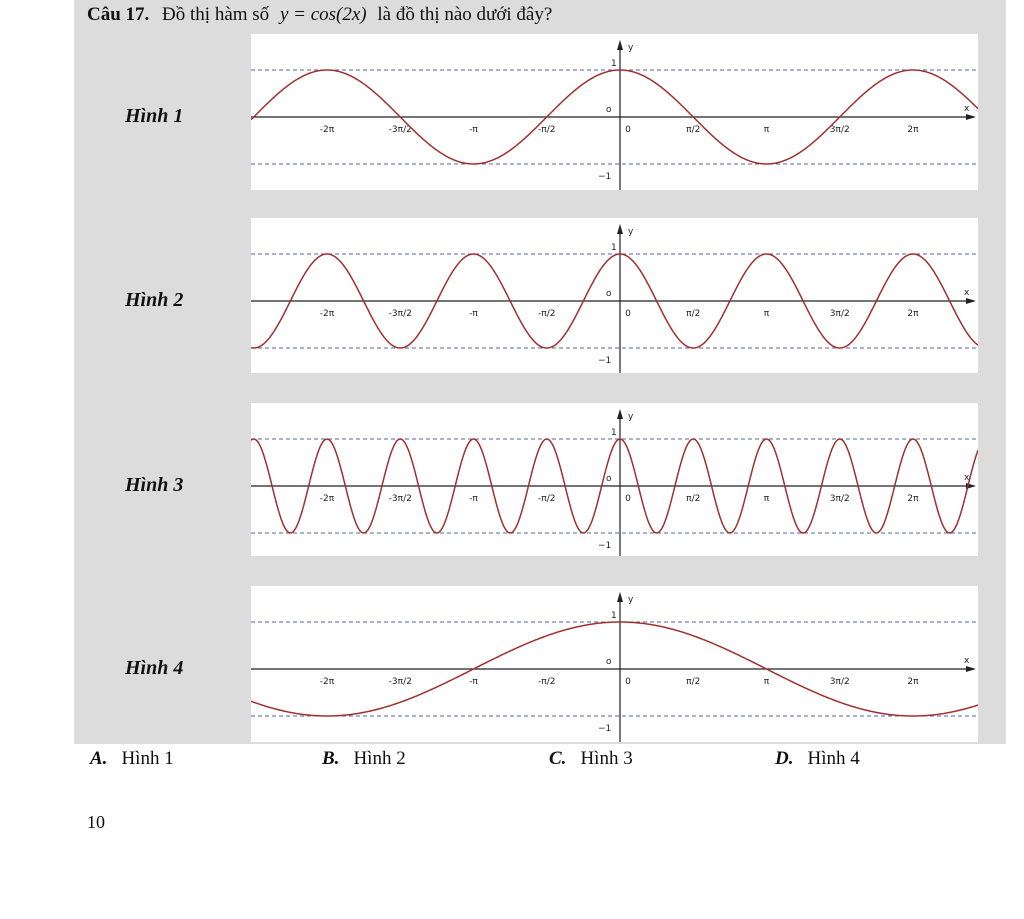 This screenshot has height=919, width=1024. What do you see at coordinates (154, 668) in the screenshot?
I see `figure-label: Hình 4` at bounding box center [154, 668].